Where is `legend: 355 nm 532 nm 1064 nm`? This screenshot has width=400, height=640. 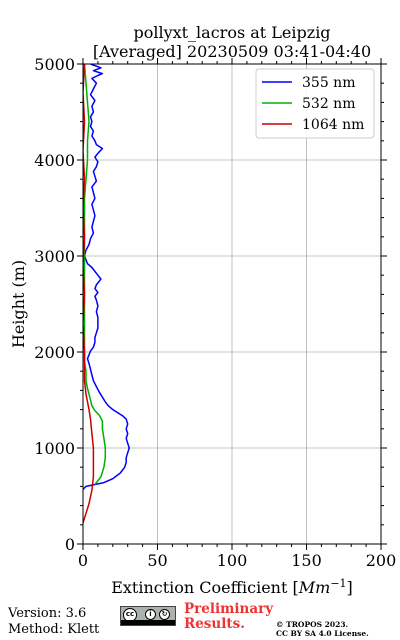 legend: 355 nm 532 nm 1064 nm is located at coordinates (315, 103).